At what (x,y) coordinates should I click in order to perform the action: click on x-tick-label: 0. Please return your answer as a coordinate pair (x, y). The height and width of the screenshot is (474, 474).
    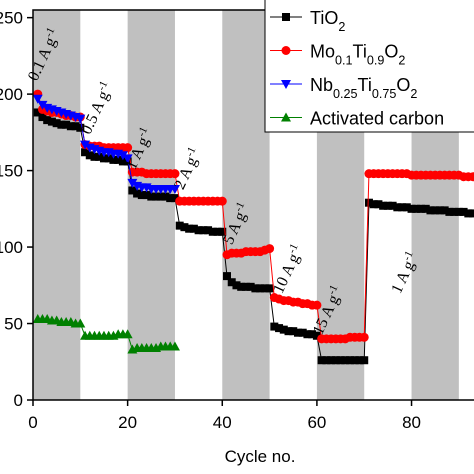
    Looking at the image, I should click on (32, 422).